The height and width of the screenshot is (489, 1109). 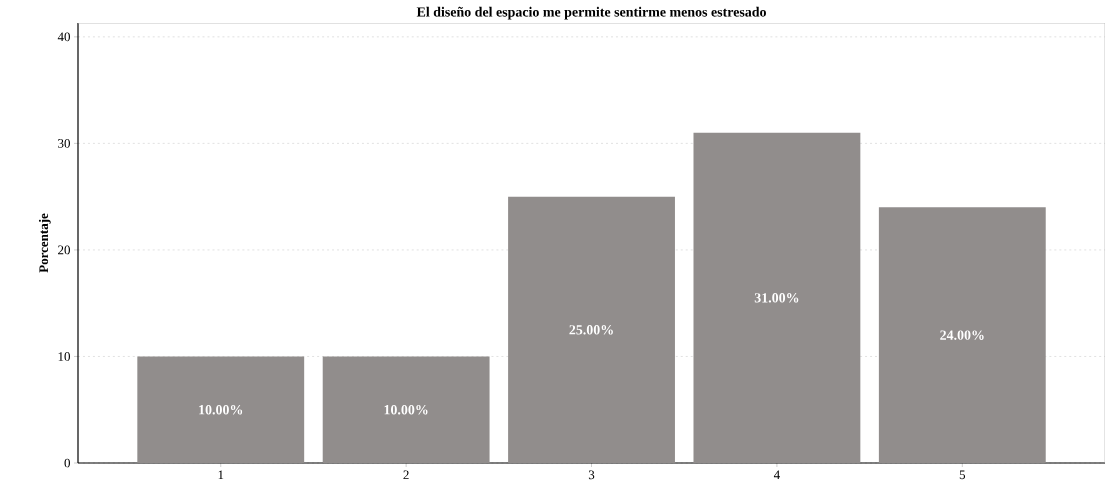 I want to click on data-label: 31.00%, so click(x=776, y=298).